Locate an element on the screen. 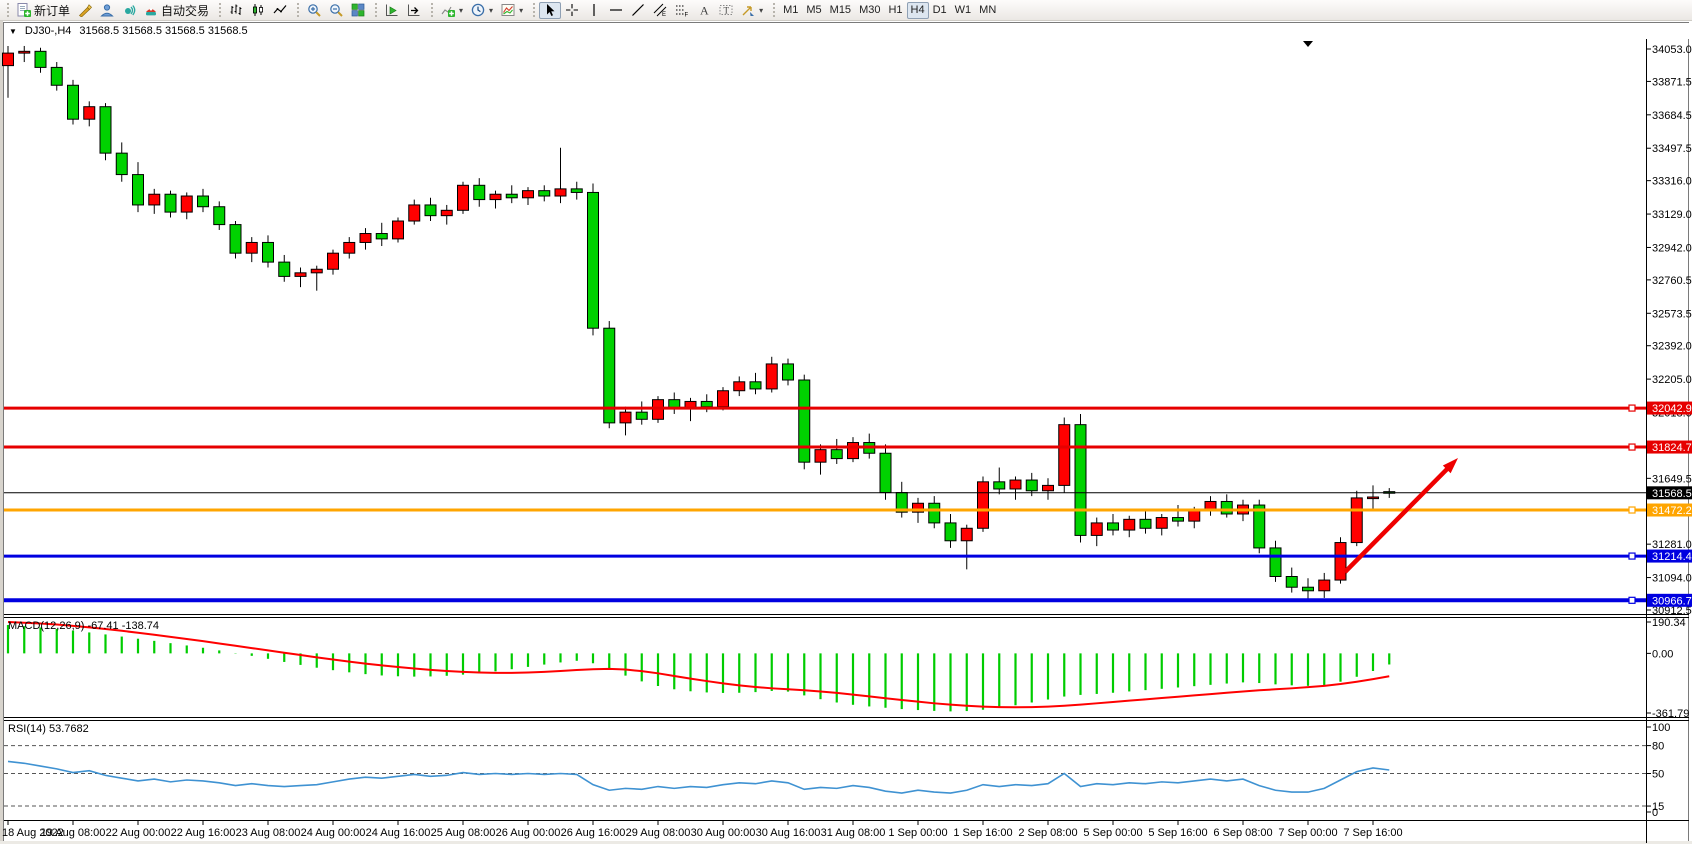  arrows-icon is located at coordinates (748, 10).